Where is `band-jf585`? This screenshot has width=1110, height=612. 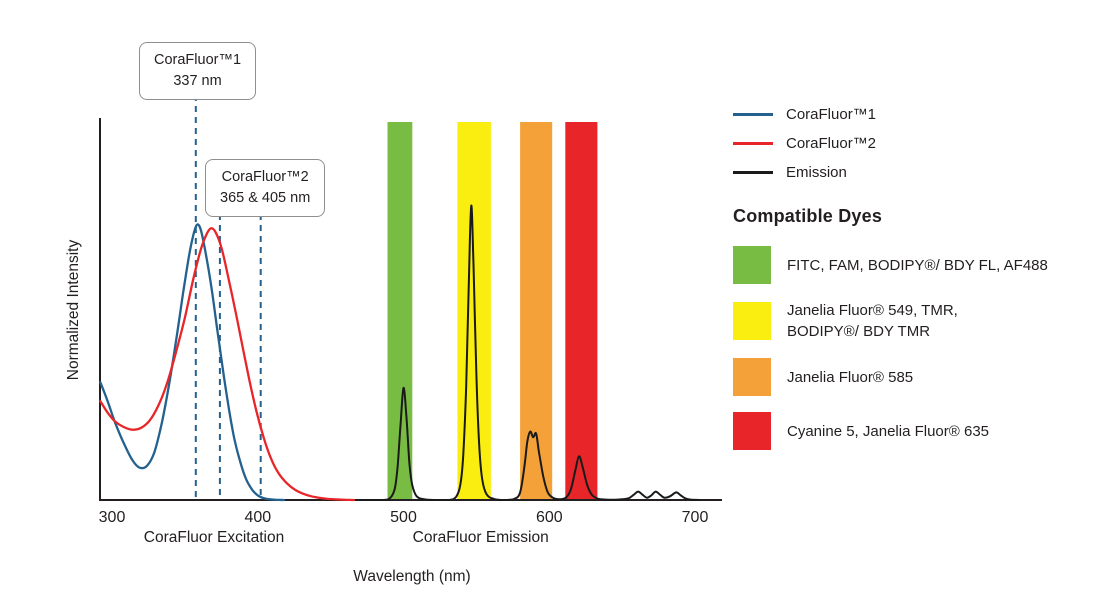
band-jf585 is located at coordinates (536, 311).